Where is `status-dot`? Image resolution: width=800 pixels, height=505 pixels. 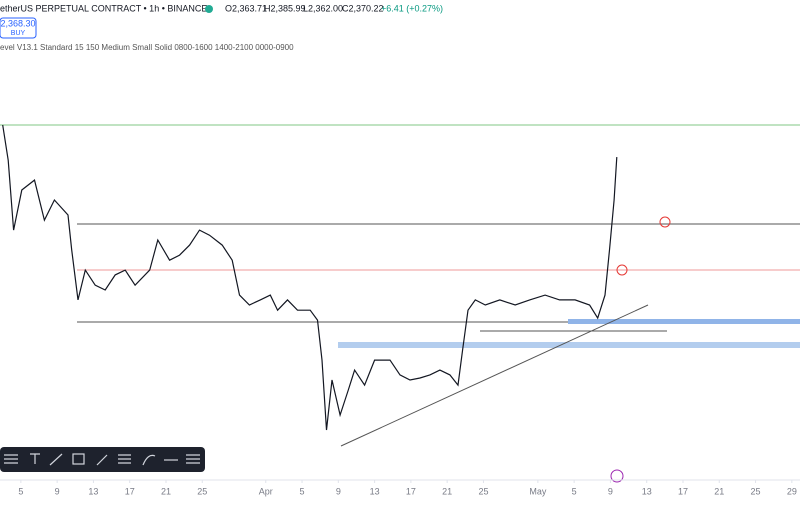 status-dot is located at coordinates (209, 9).